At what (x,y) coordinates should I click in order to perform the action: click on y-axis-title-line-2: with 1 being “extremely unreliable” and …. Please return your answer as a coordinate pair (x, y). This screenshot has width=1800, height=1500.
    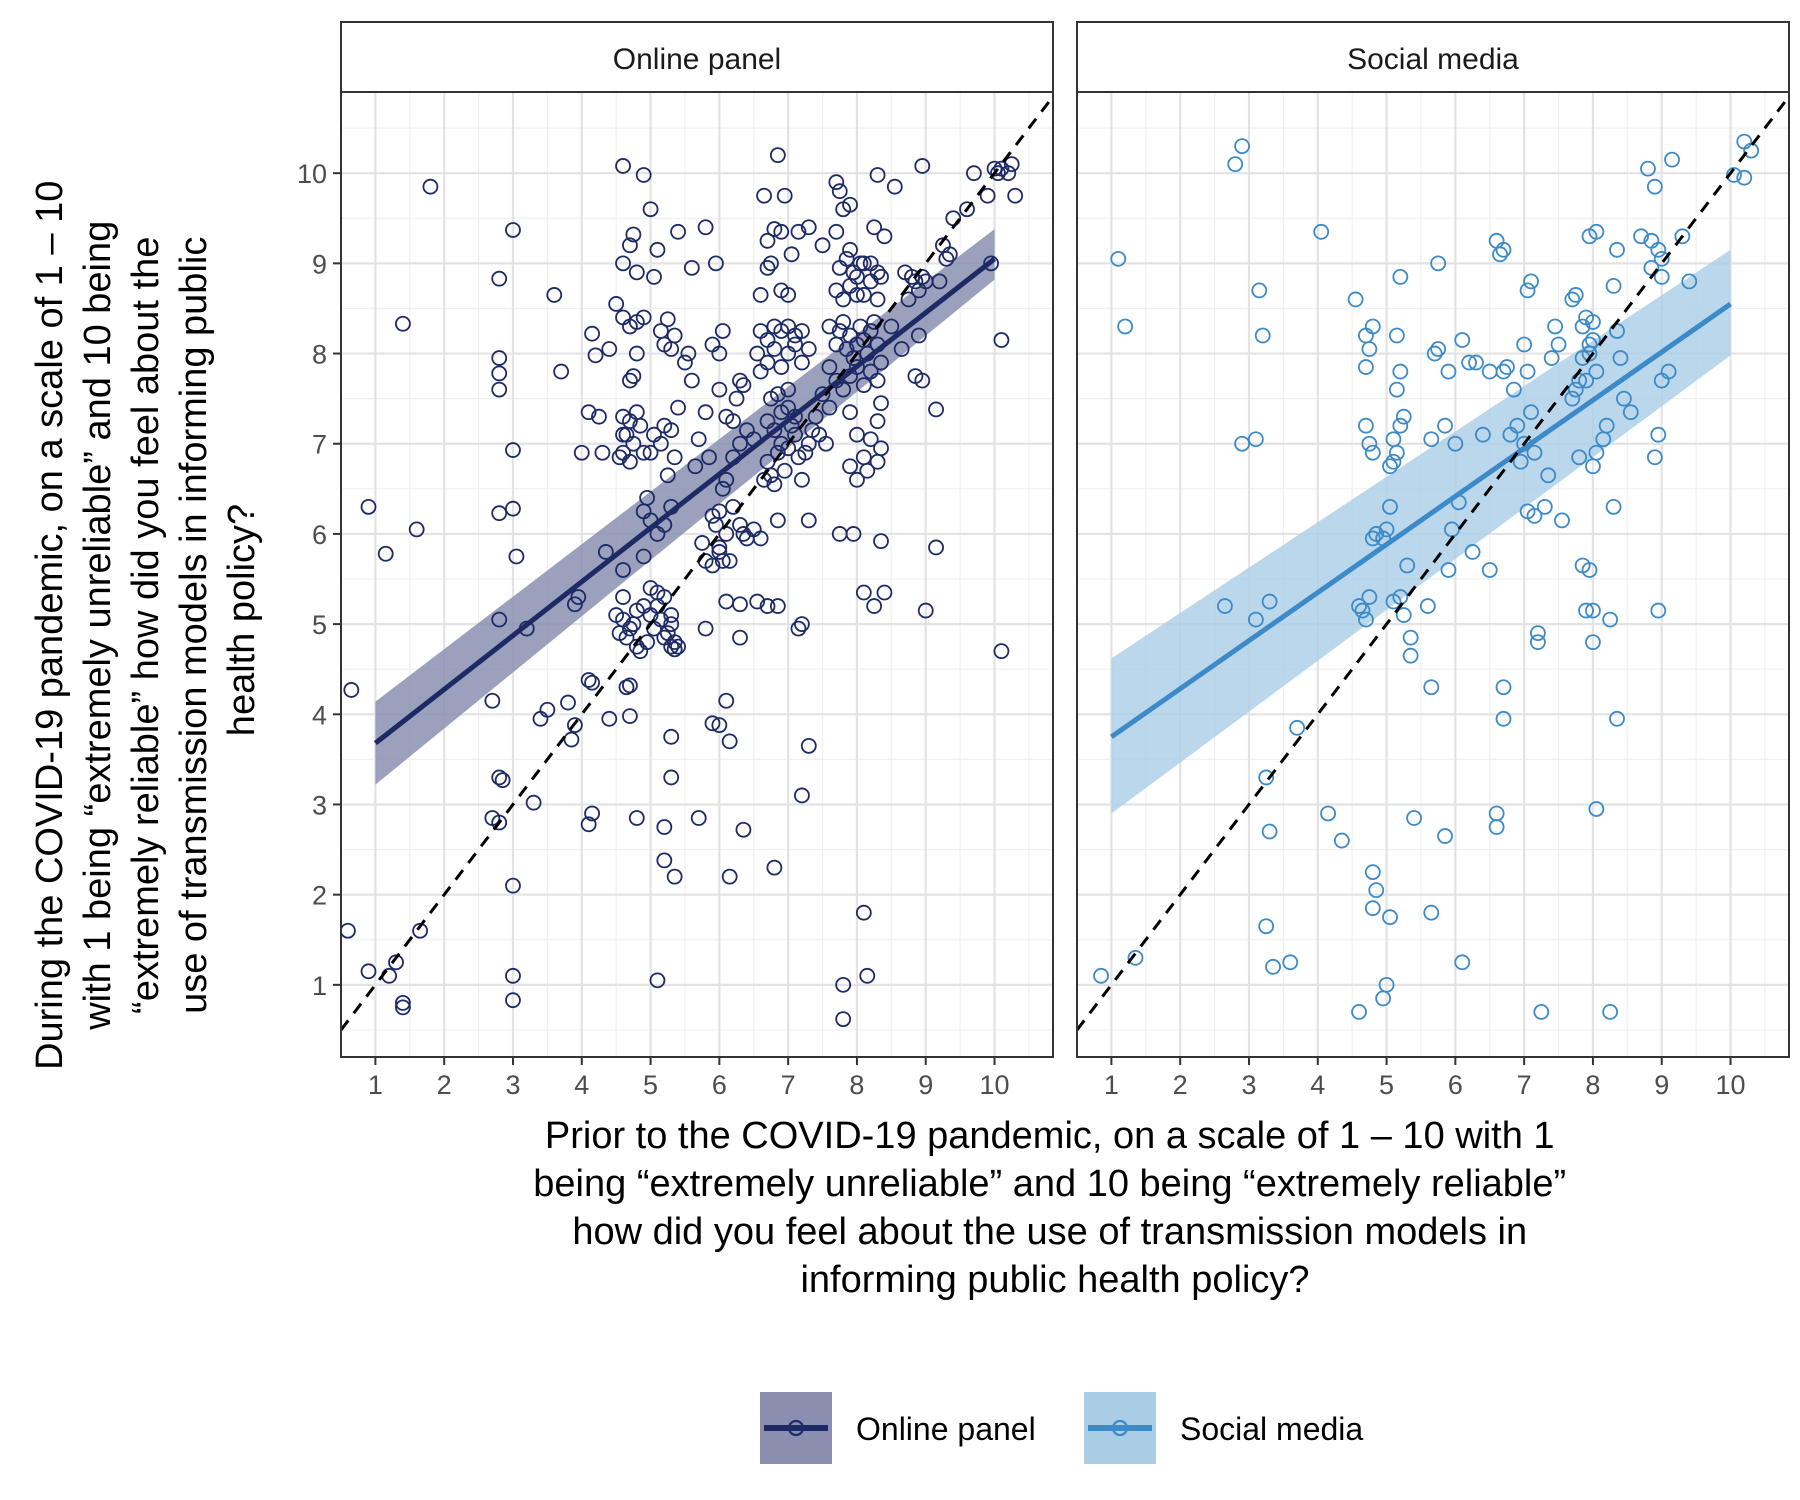
    Looking at the image, I should click on (98, 626).